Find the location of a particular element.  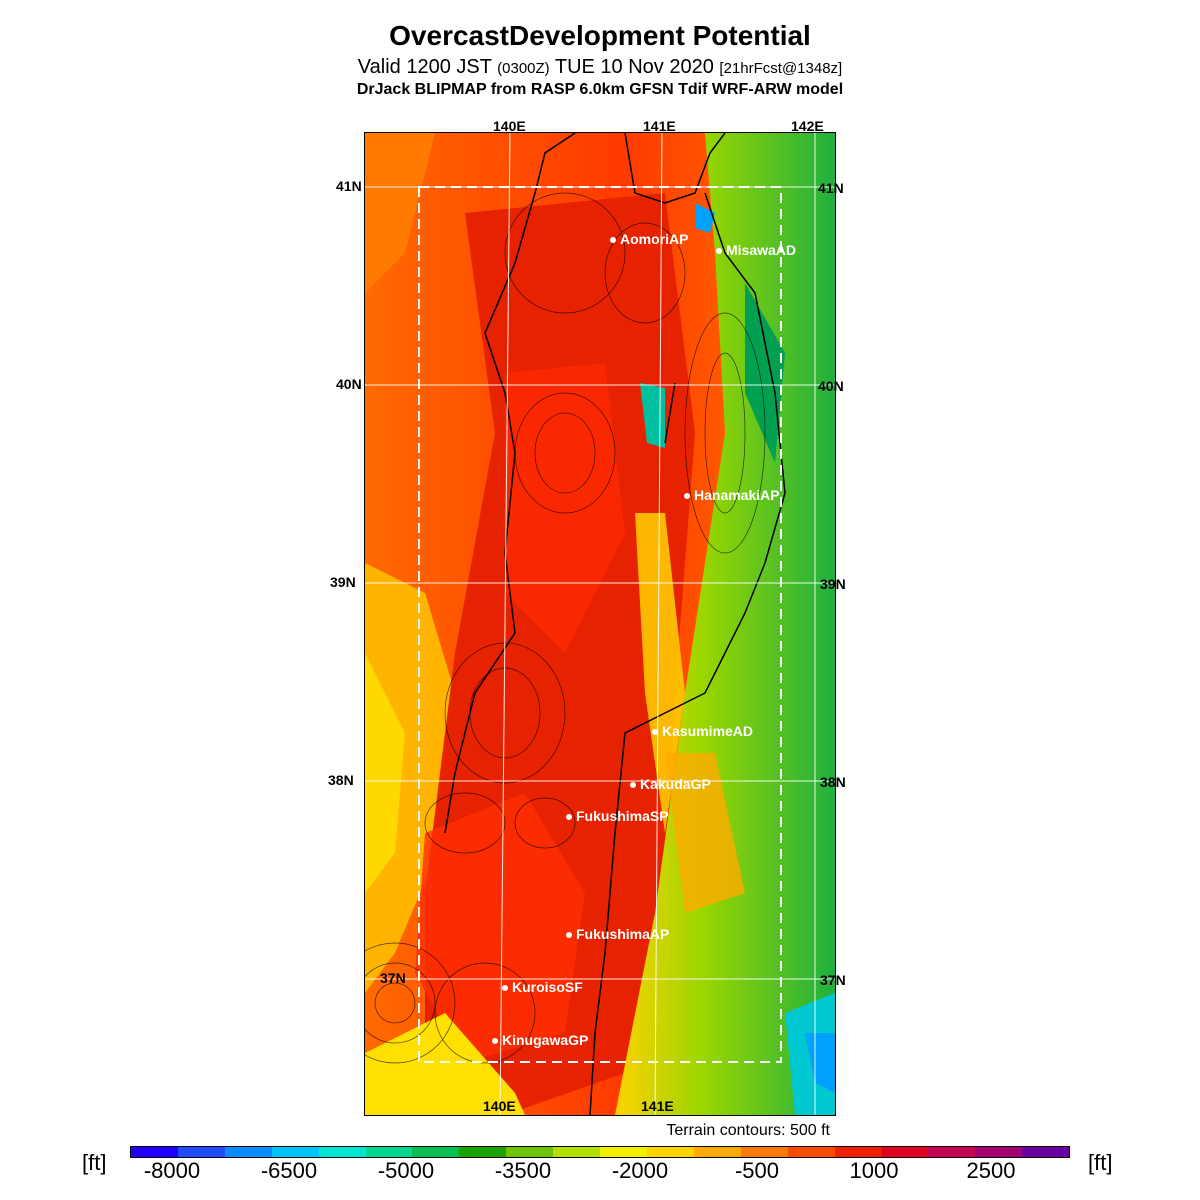

terrain-contours-note: Terrain contours: 500 ft is located at coordinates (748, 1130).